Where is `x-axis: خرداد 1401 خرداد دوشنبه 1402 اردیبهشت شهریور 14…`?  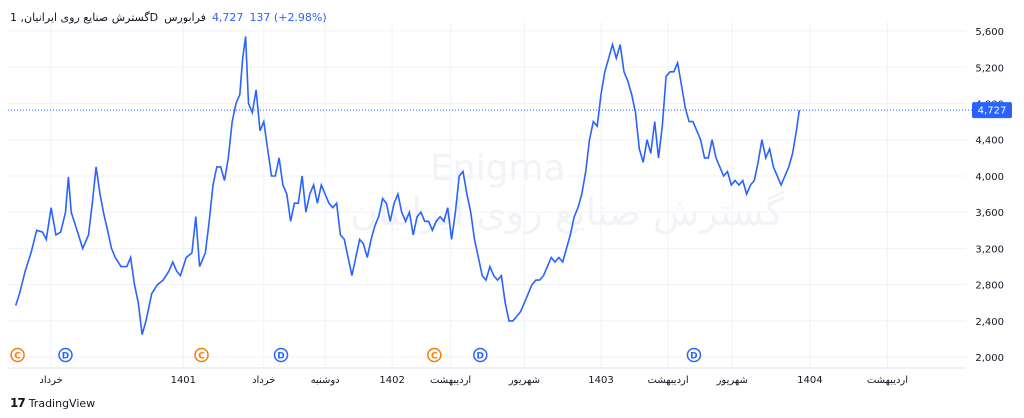
x-axis: خرداد 1401 خرداد دوشنبه 1402 اردیبهشت شهریور 14… is located at coordinates (473, 380).